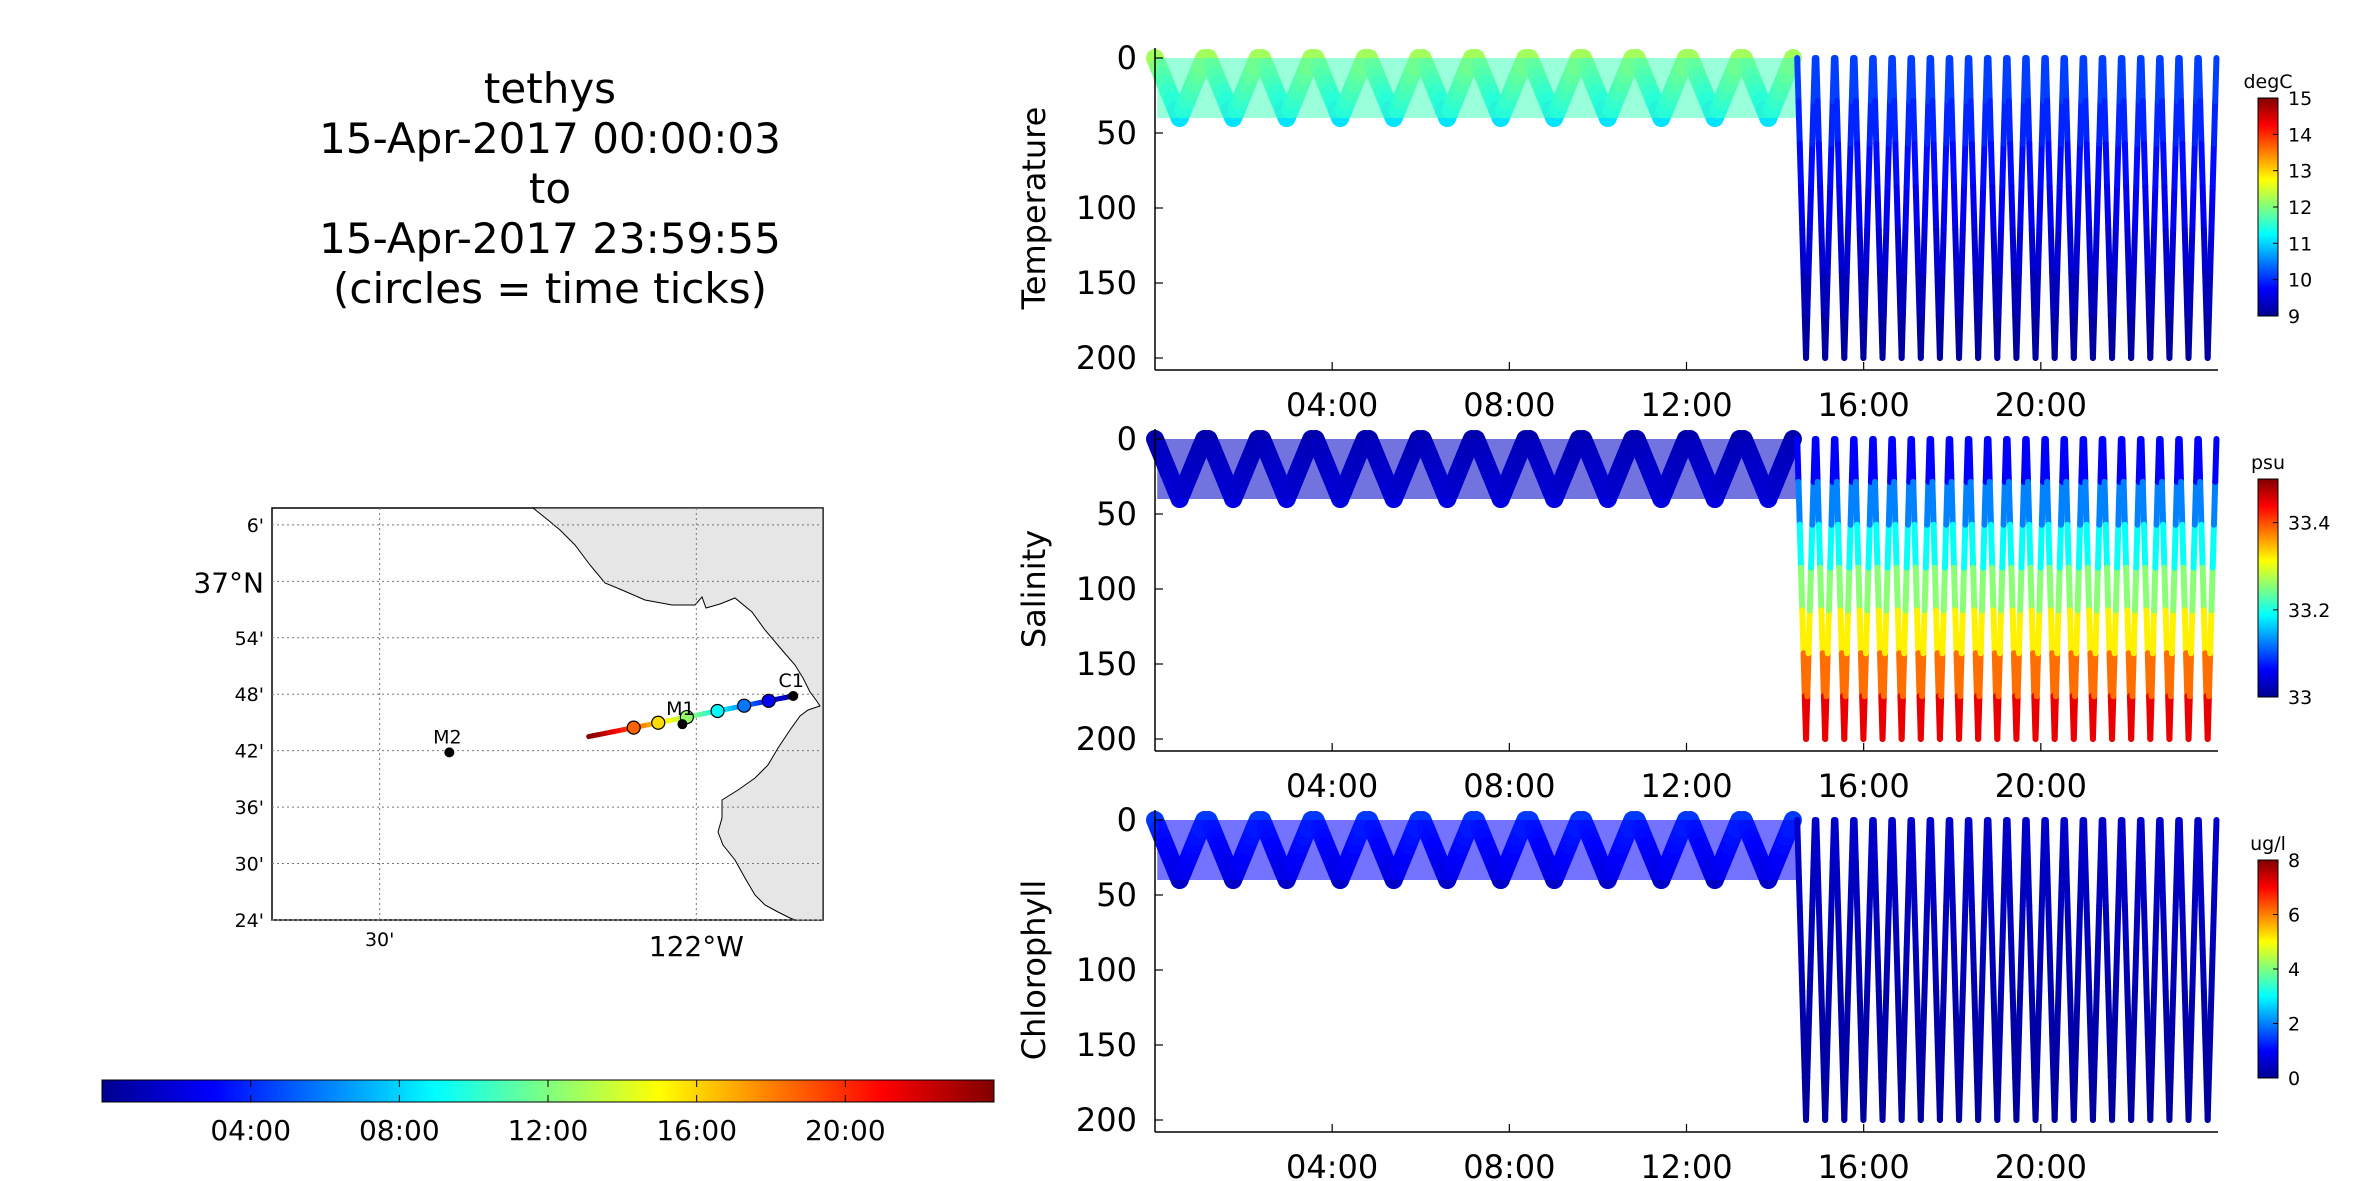 This screenshot has height=1181, width=2362. I want to click on colorbar-tick-label: 33.4, so click(2309, 524).